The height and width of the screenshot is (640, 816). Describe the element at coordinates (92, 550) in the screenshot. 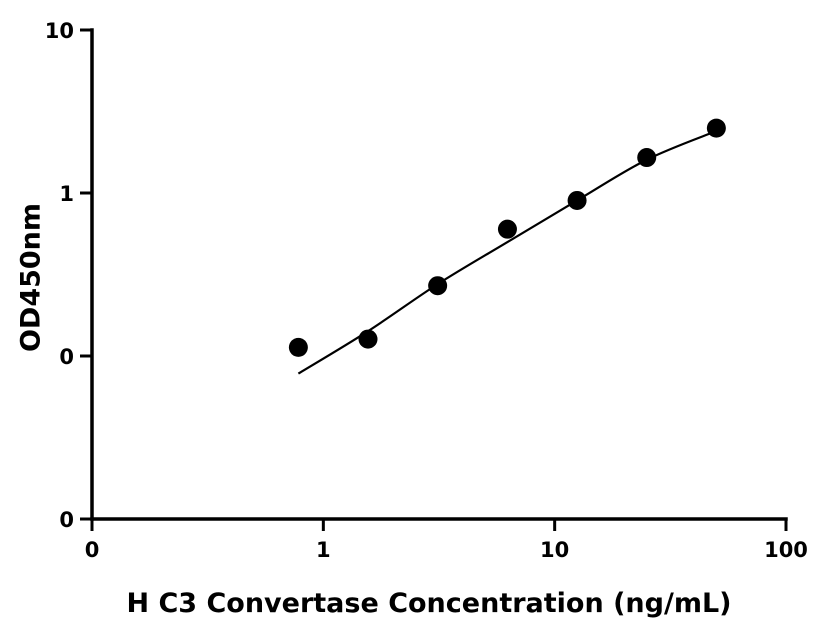

I see `x-tick-label: 0` at that location.